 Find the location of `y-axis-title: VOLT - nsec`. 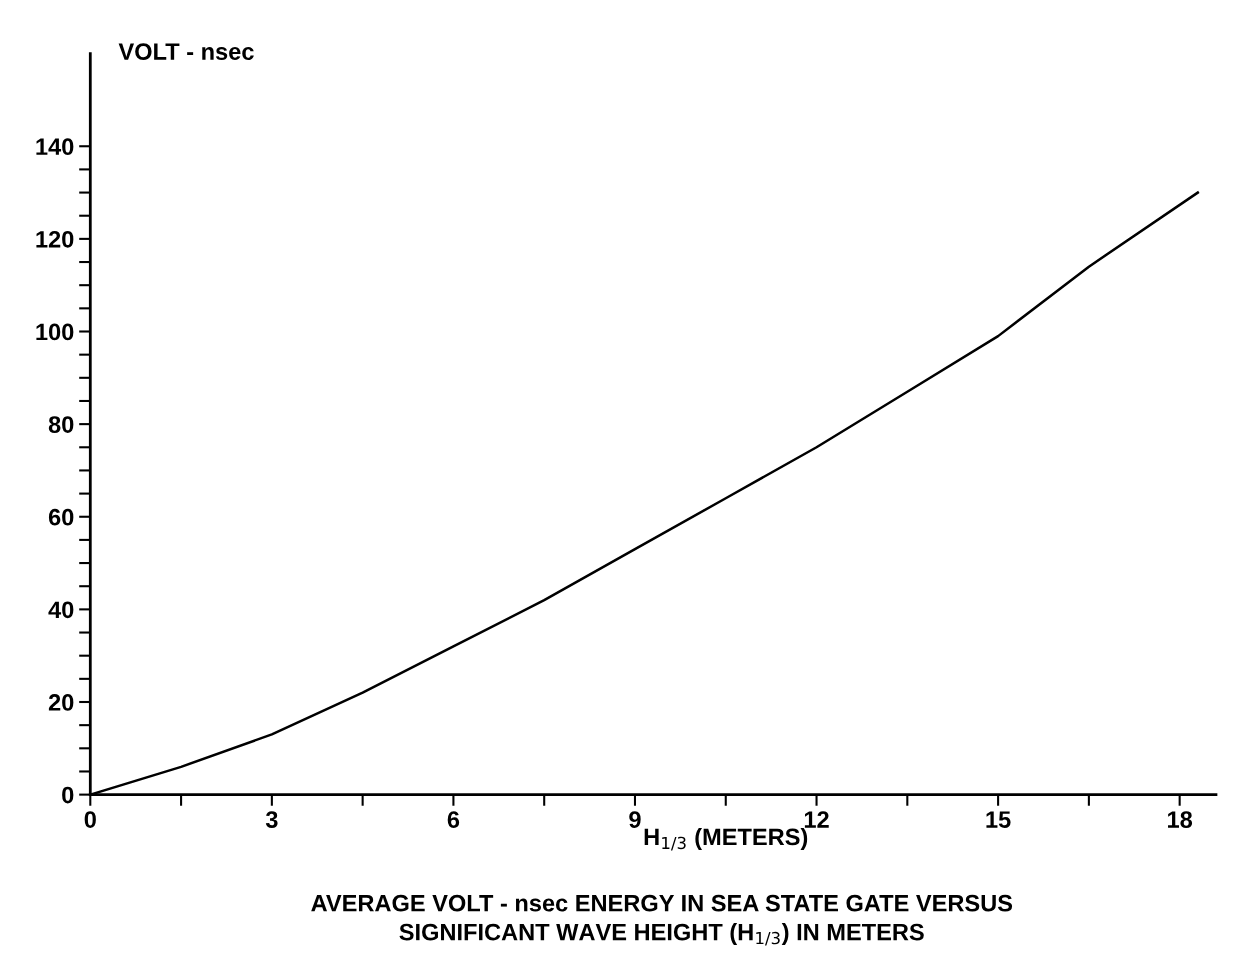

y-axis-title: VOLT - nsec is located at coordinates (186, 51).